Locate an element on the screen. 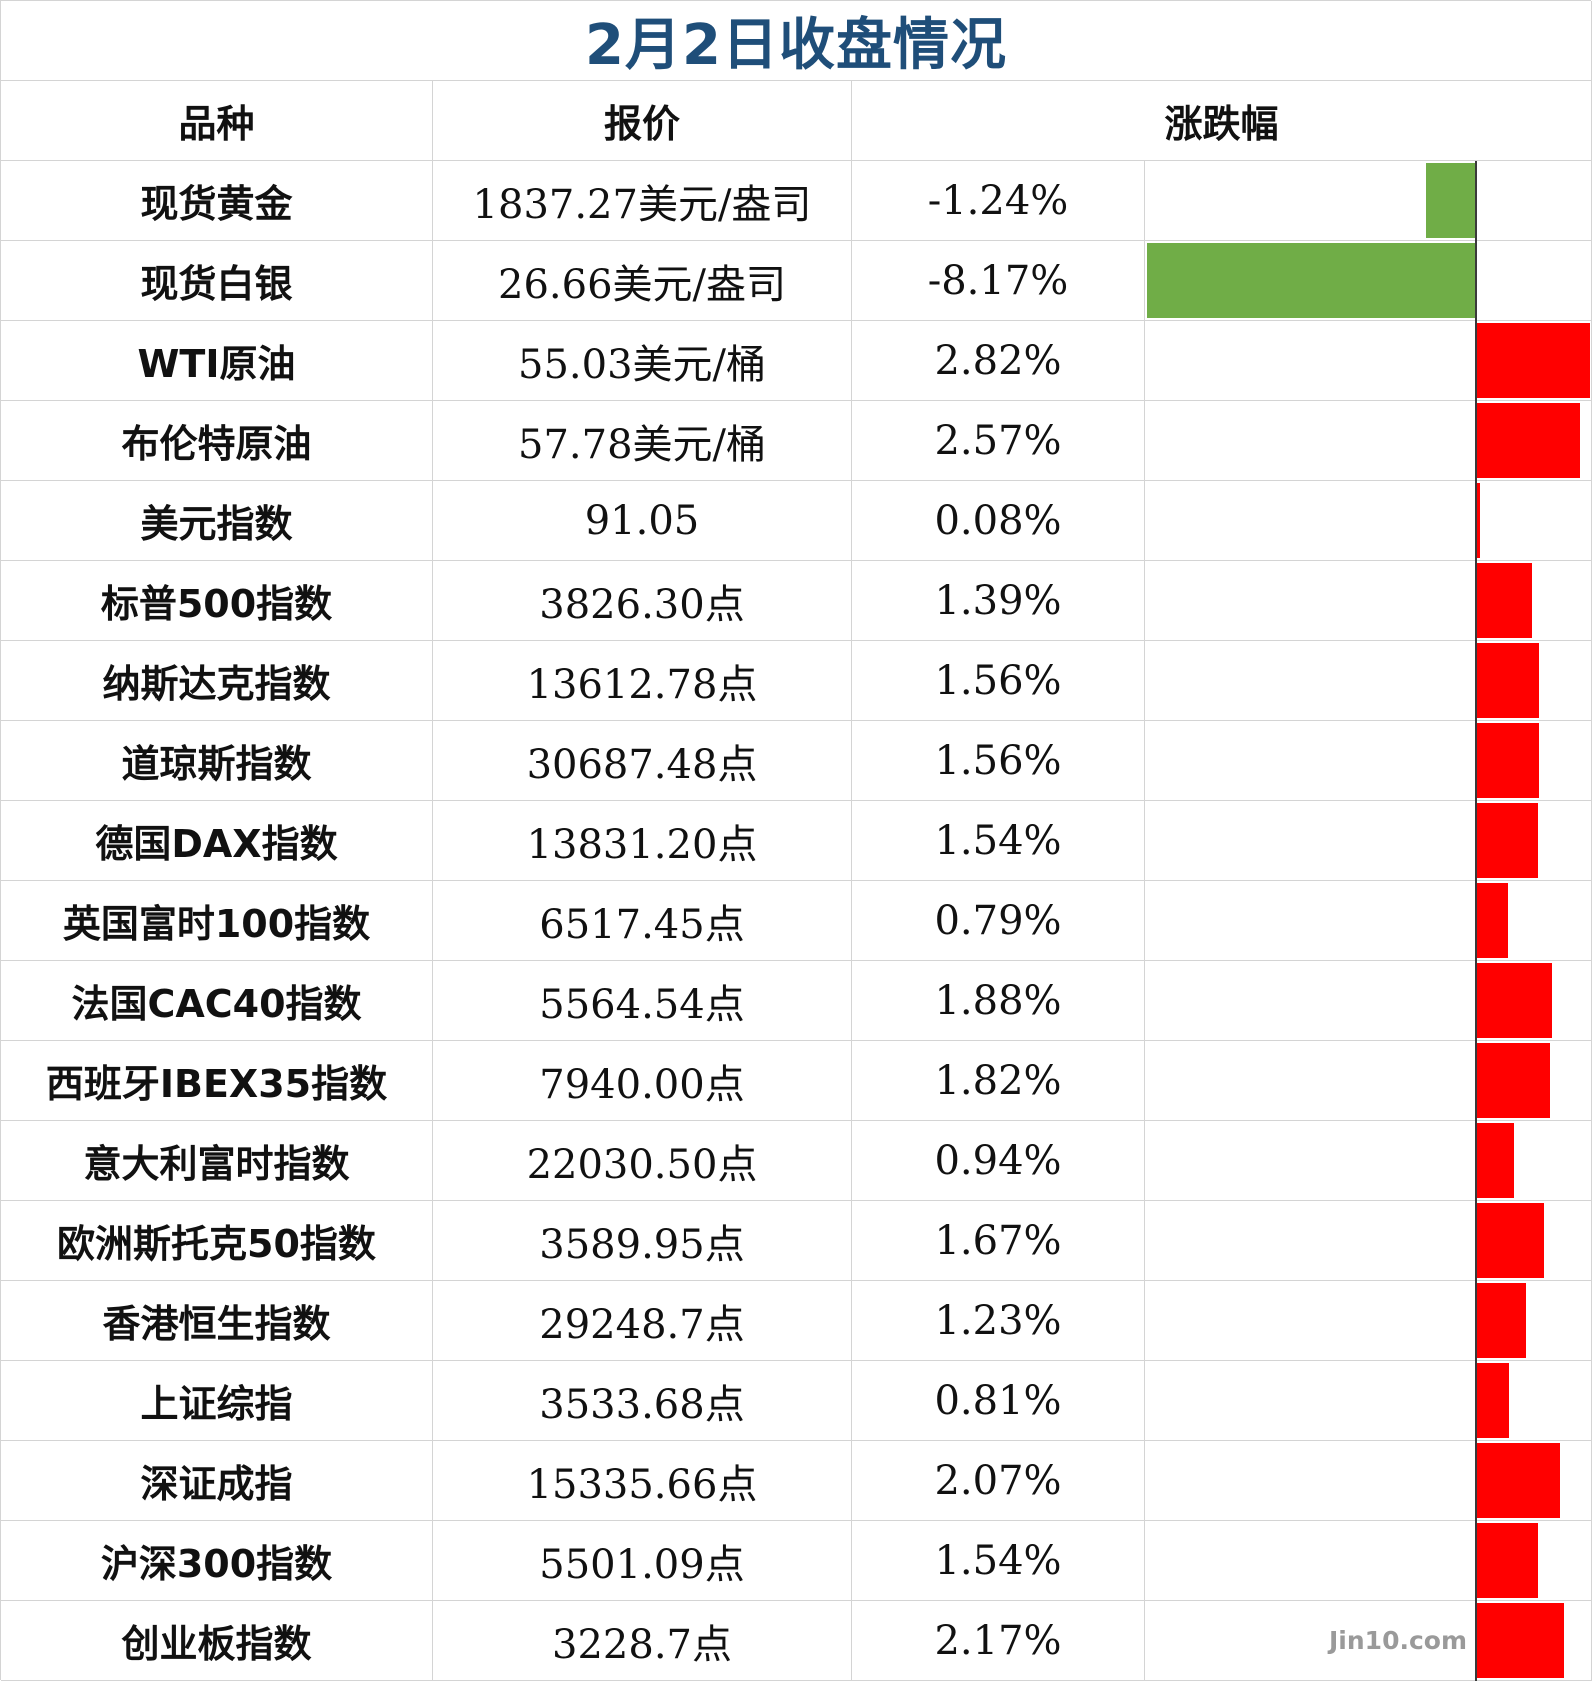  table-row: 意大利富时指数 22030.50点 0.94% is located at coordinates (796, 1161).